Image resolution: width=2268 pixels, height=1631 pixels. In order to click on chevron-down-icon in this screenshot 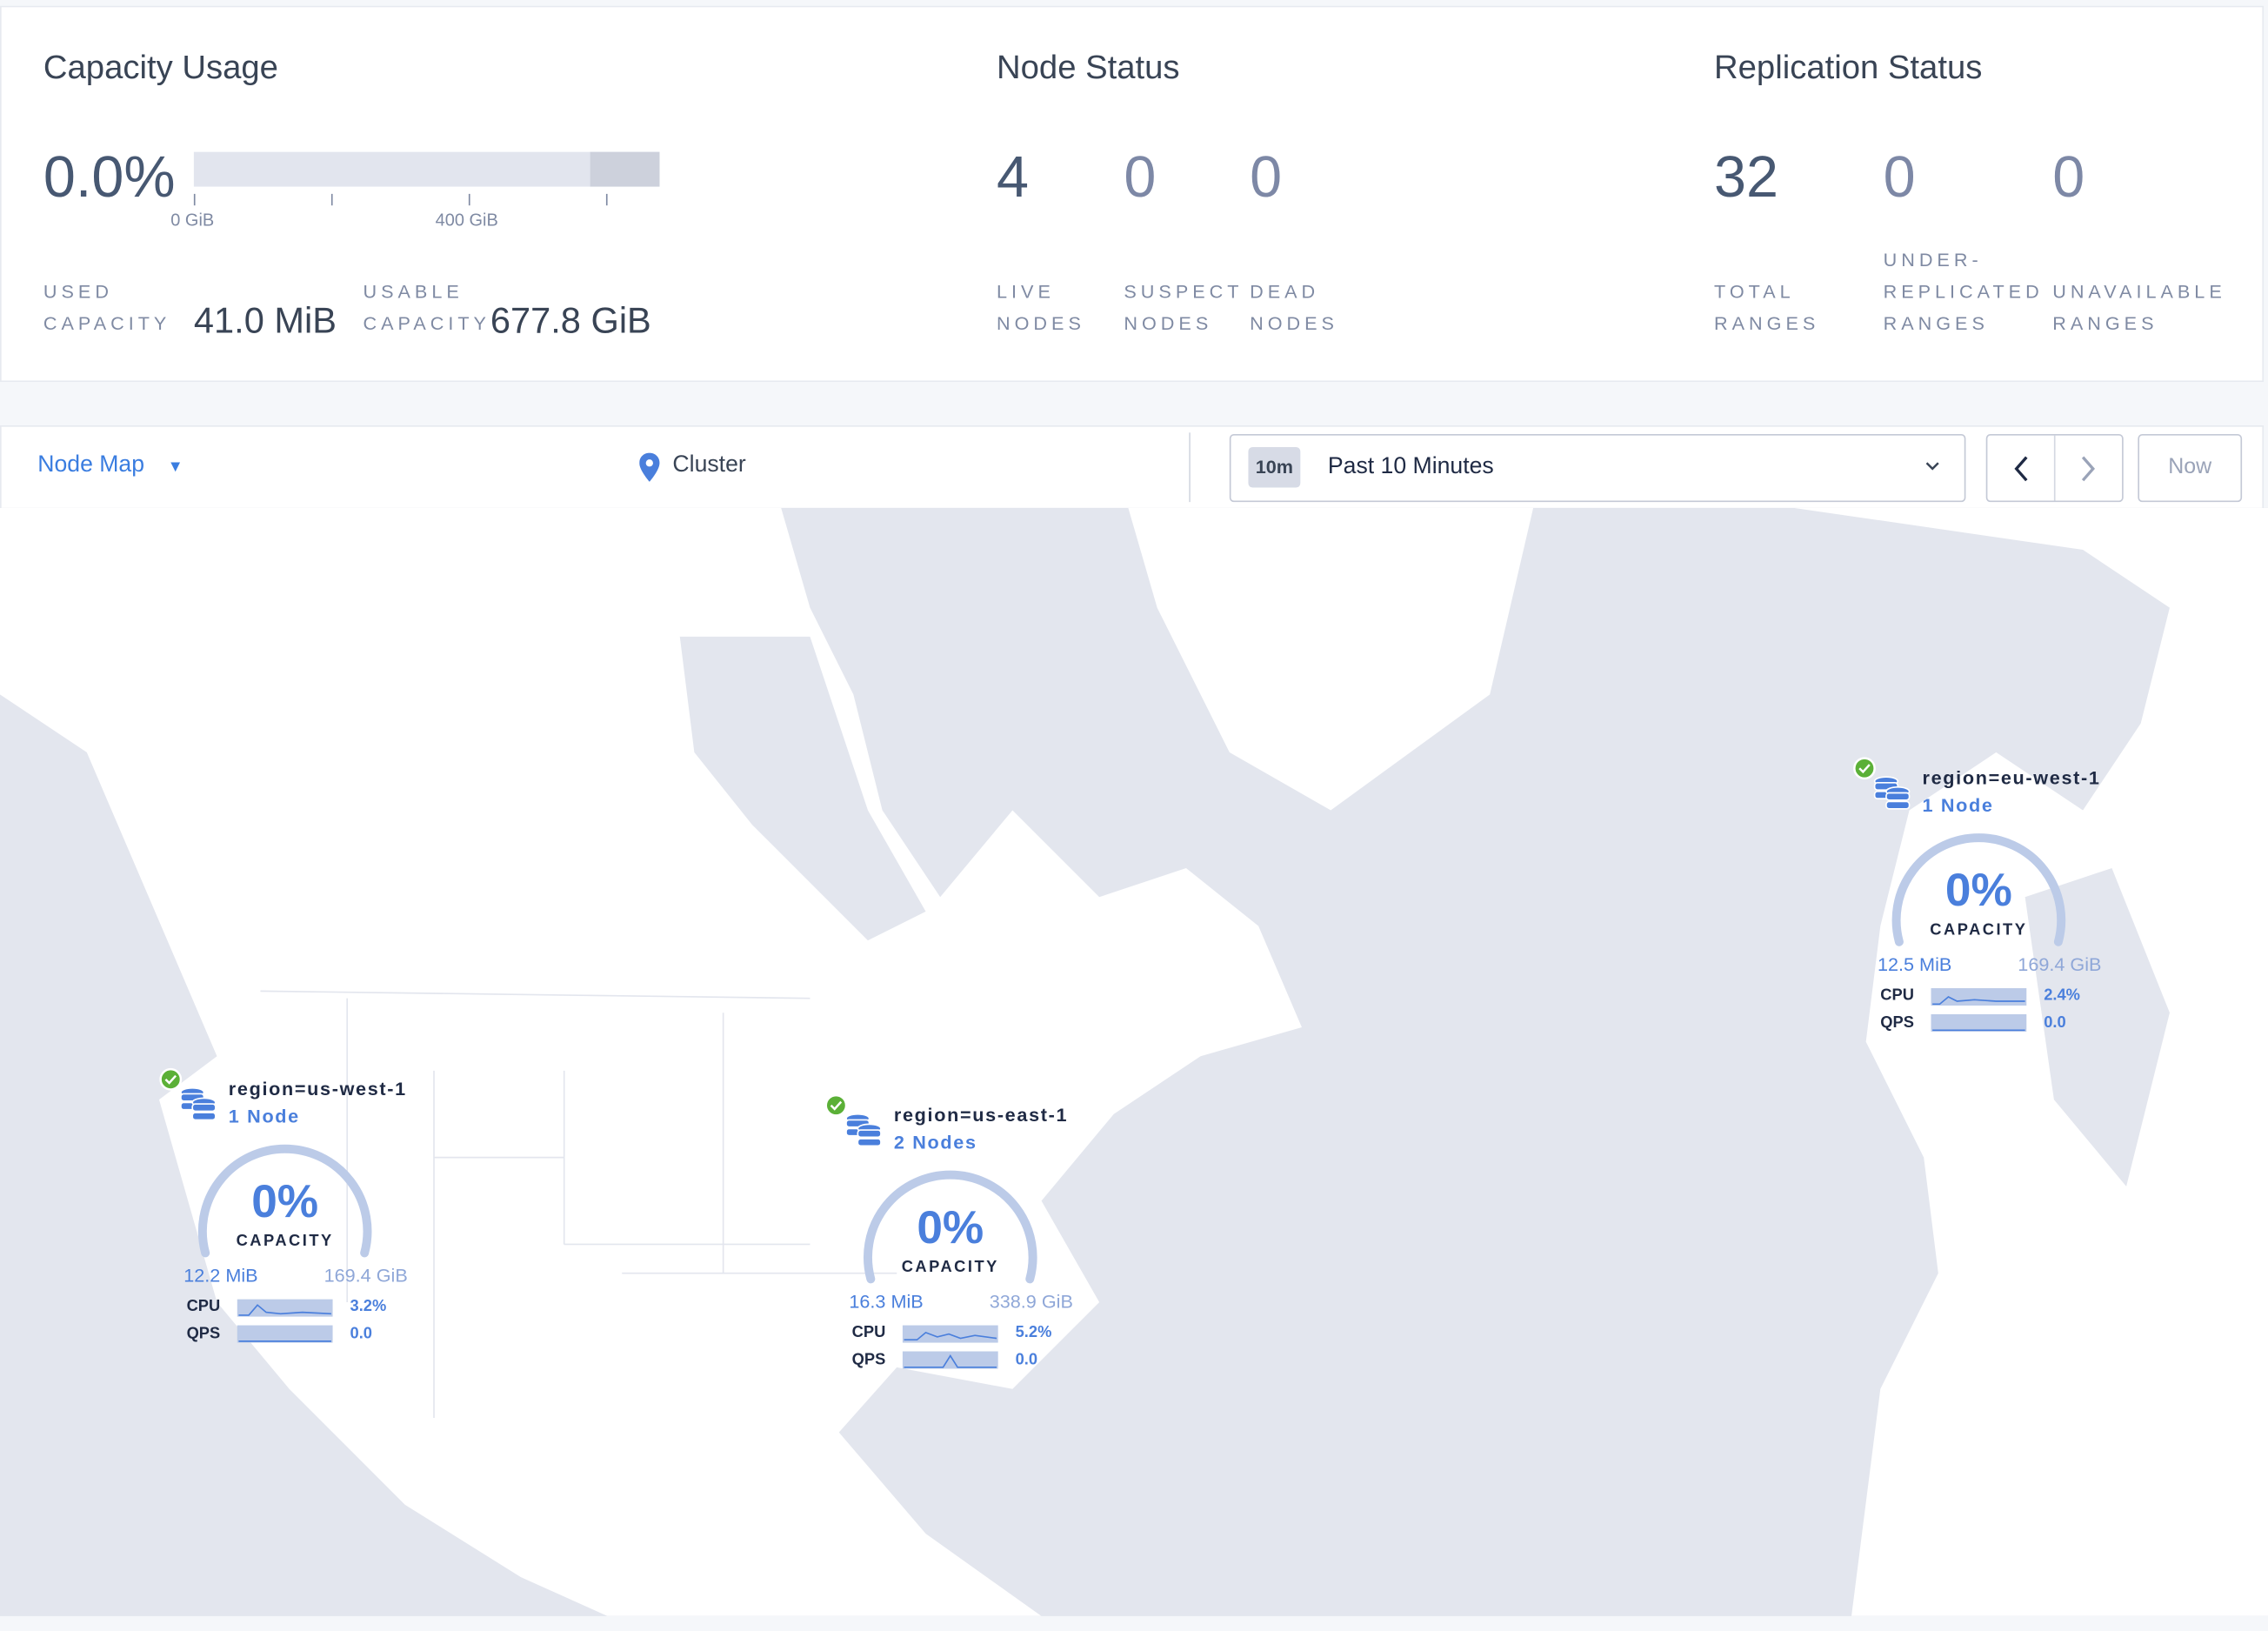, I will do `click(1932, 466)`.